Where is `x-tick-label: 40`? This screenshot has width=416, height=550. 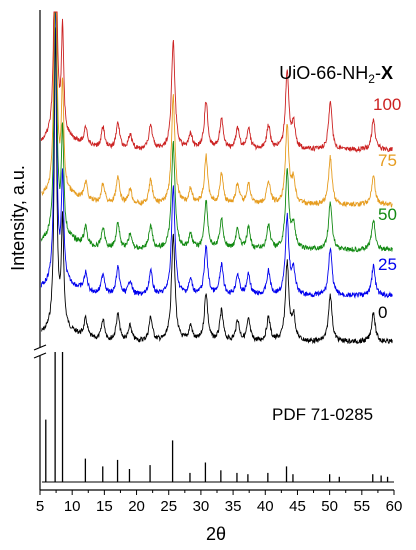
x-tick-label: 40 is located at coordinates (265, 506).